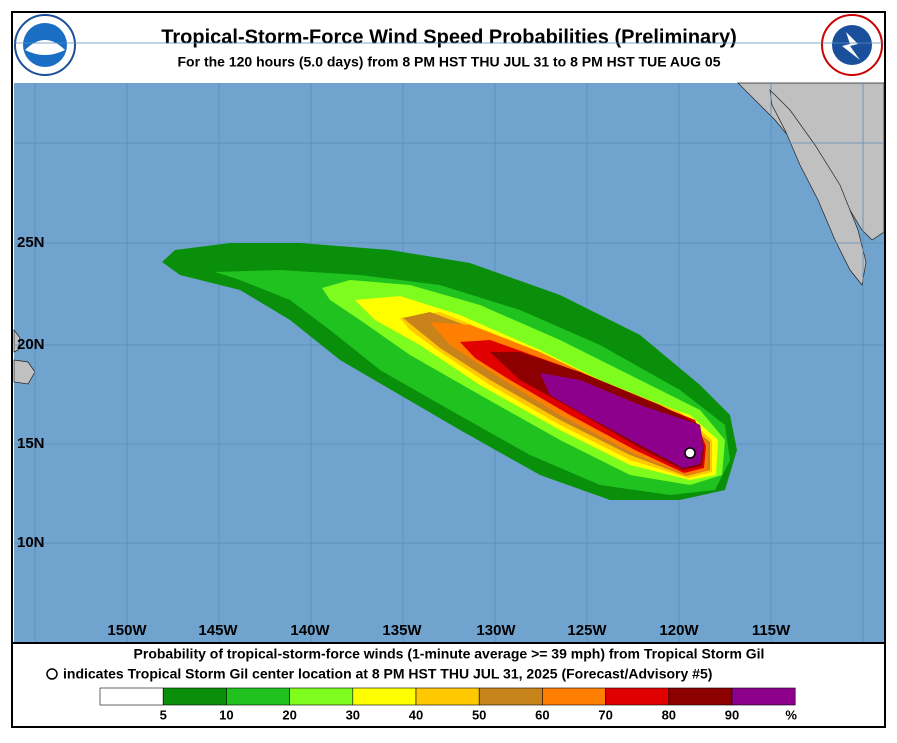  What do you see at coordinates (218, 630) in the screenshot?
I see `lon-label: 145W` at bounding box center [218, 630].